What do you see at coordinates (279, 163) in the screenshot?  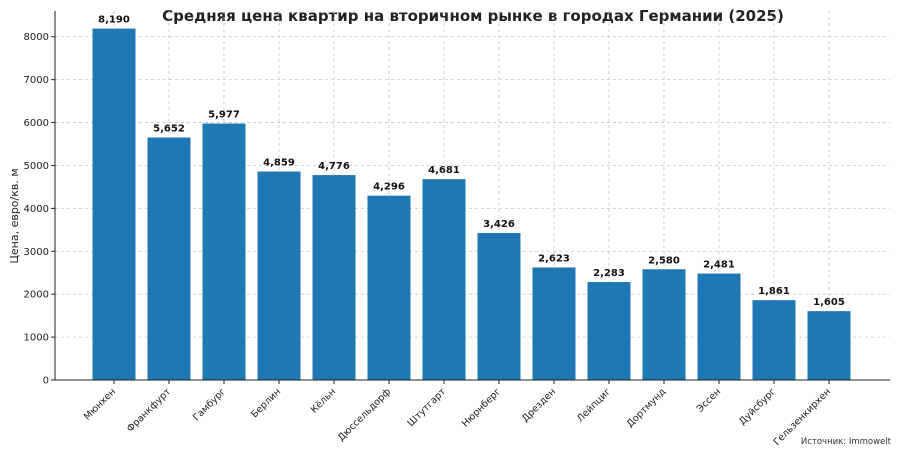 I see `data-label-3: 4,859` at bounding box center [279, 163].